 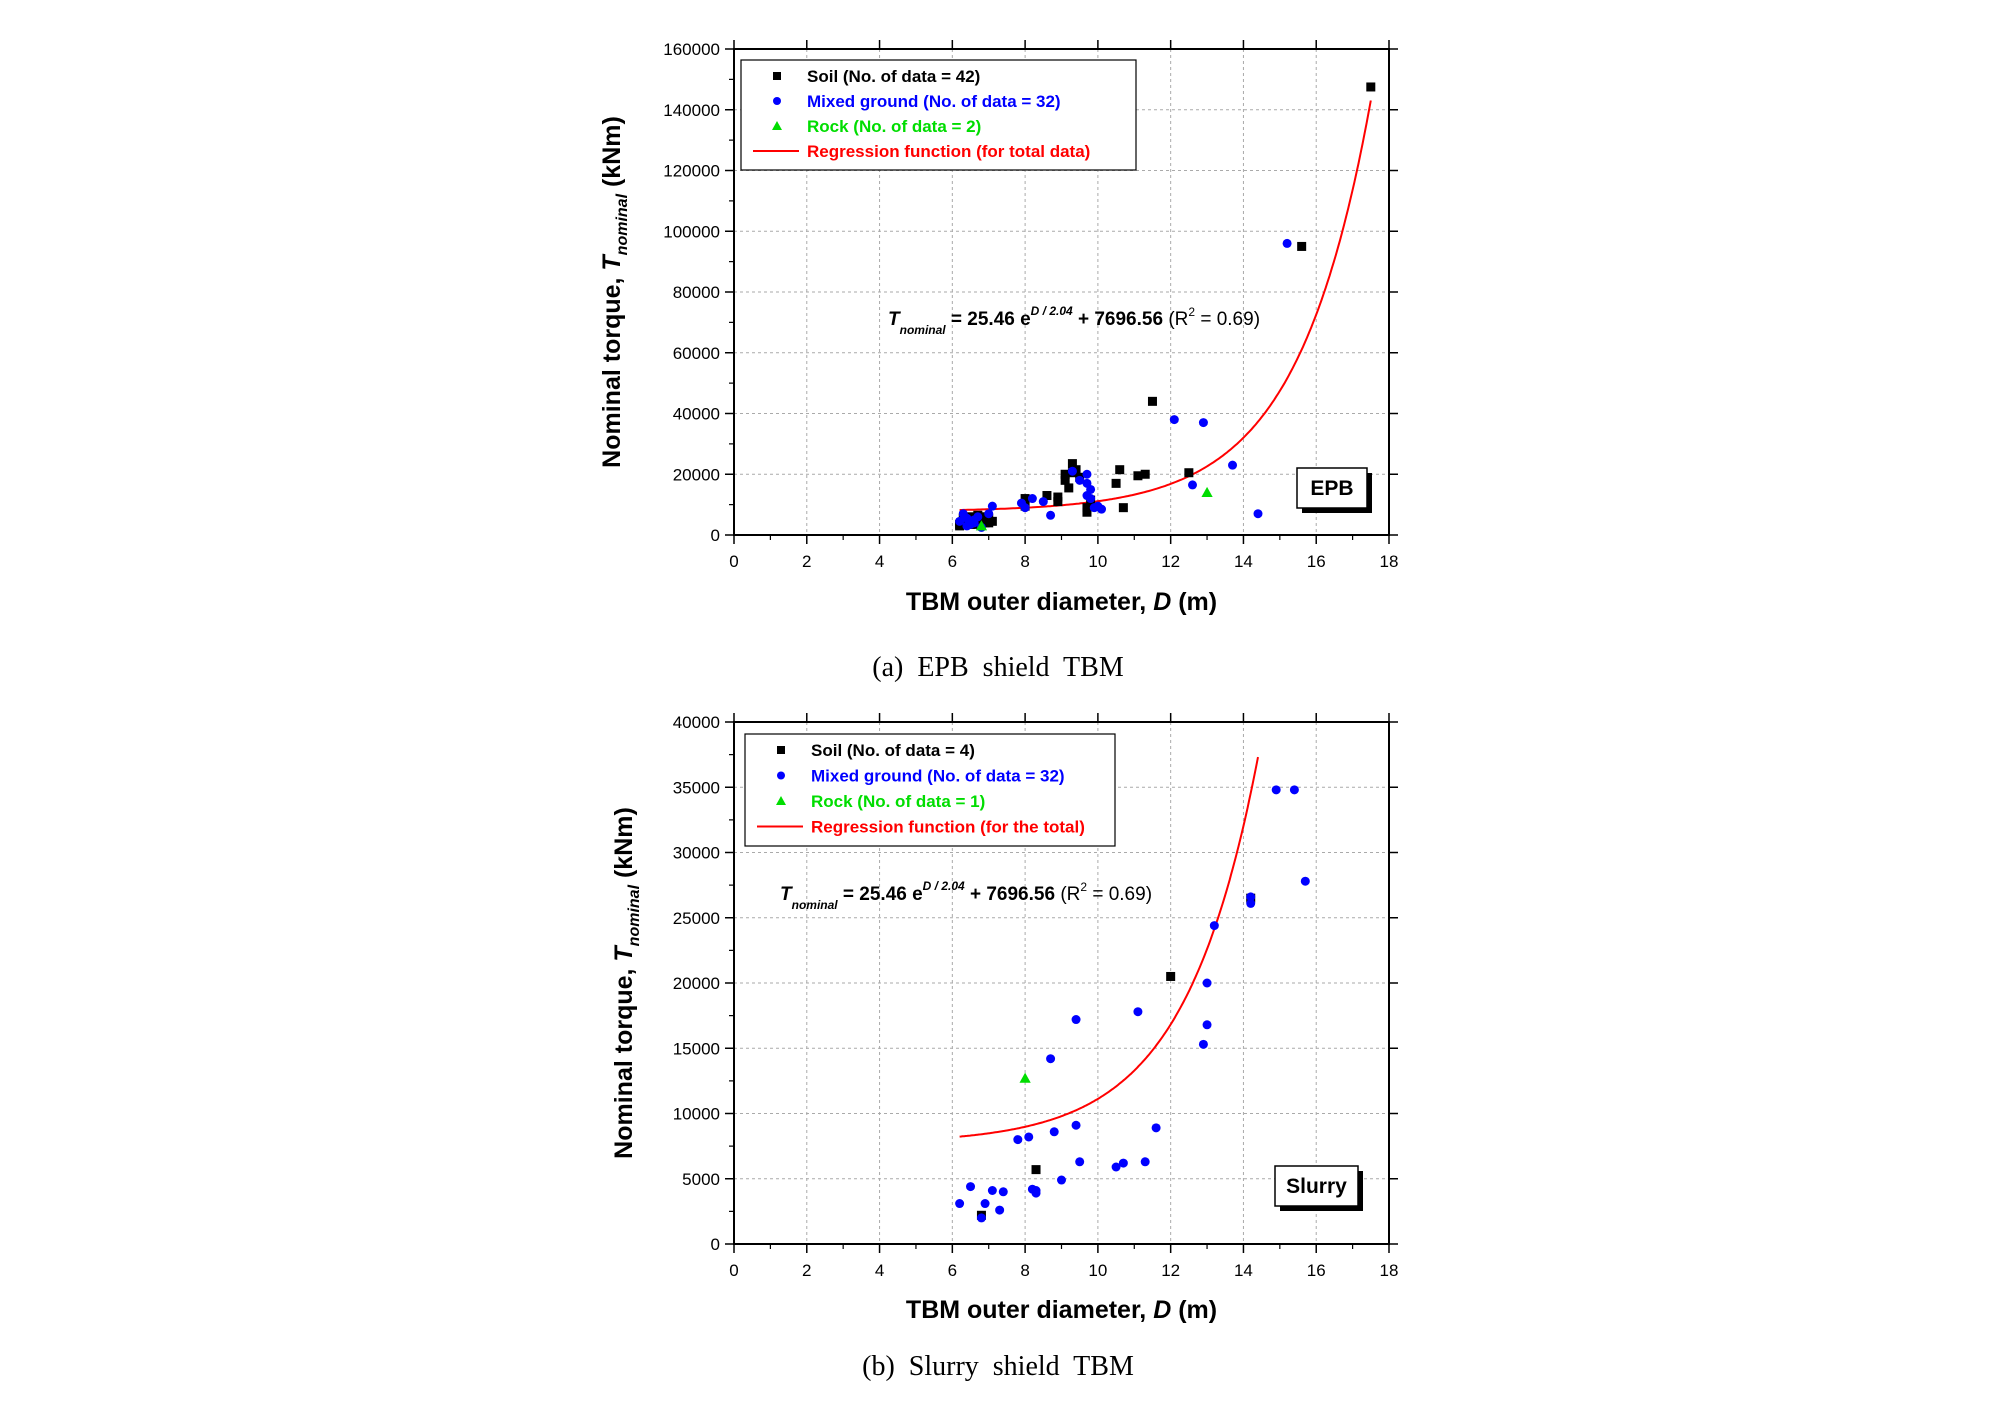 What do you see at coordinates (893, 750) in the screenshot?
I see `legend-label: Soil (No. of data = 4)` at bounding box center [893, 750].